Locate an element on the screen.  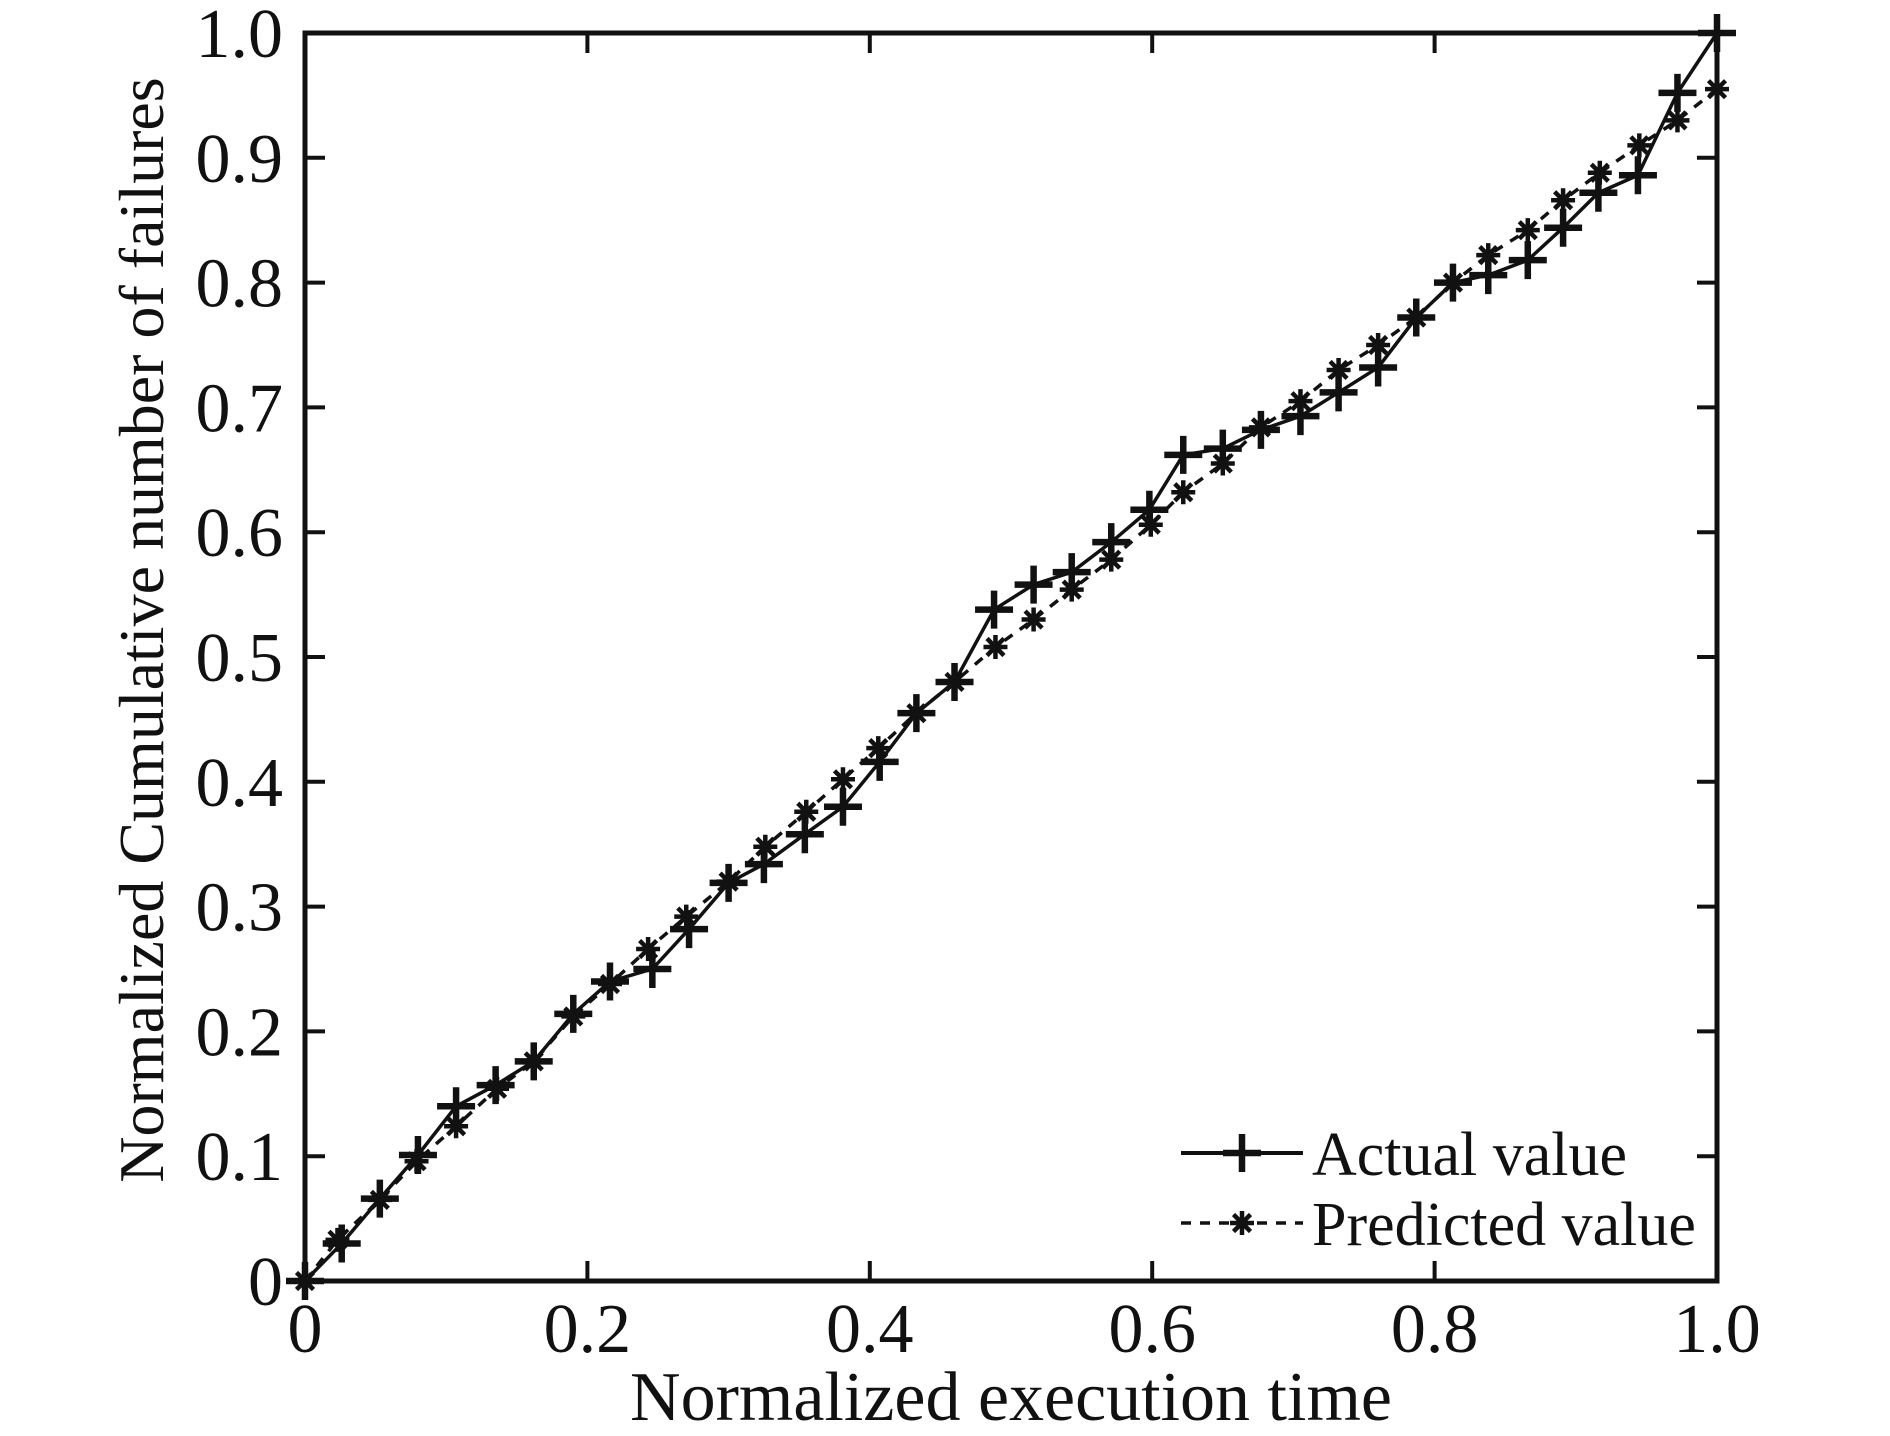
y-tick-label: 0.9 is located at coordinates (240, 159).